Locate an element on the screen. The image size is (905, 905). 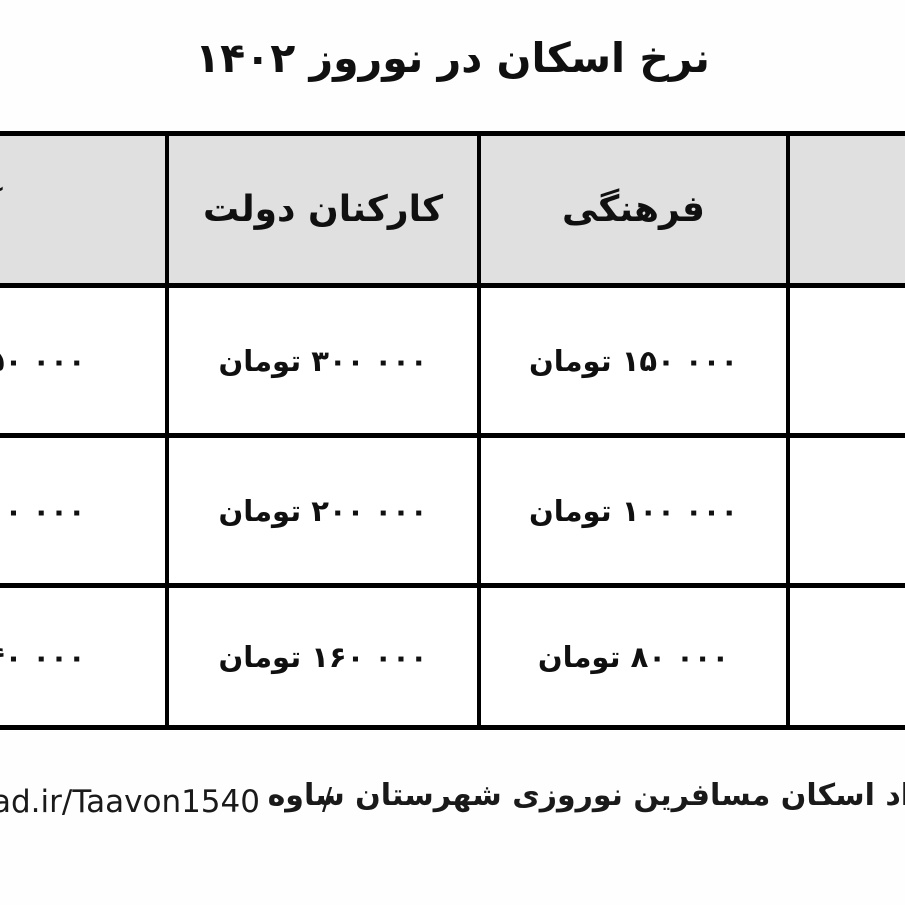
col-header-azad: آزاد is located at coordinates (84, 209).